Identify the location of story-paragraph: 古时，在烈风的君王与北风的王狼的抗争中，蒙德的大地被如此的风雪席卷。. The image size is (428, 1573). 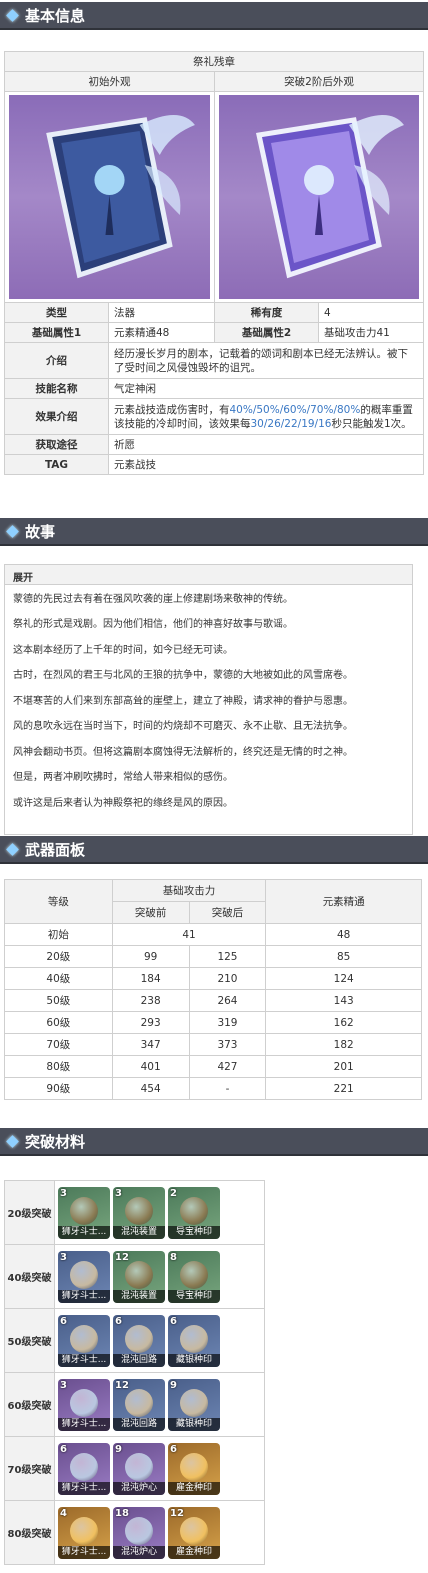
(183, 676).